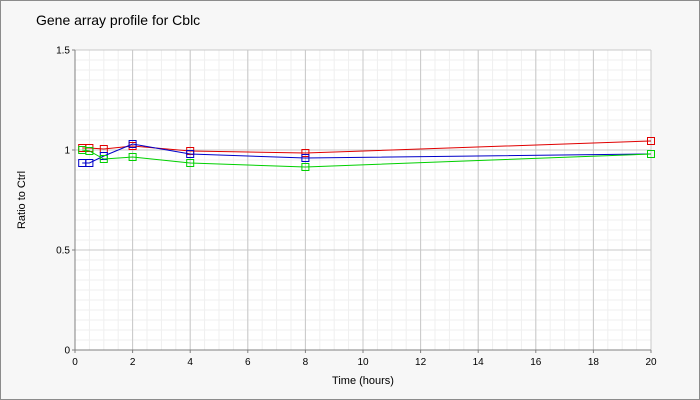 The image size is (700, 400). I want to click on chart-title: Gene array profile for Cblc, so click(118, 20).